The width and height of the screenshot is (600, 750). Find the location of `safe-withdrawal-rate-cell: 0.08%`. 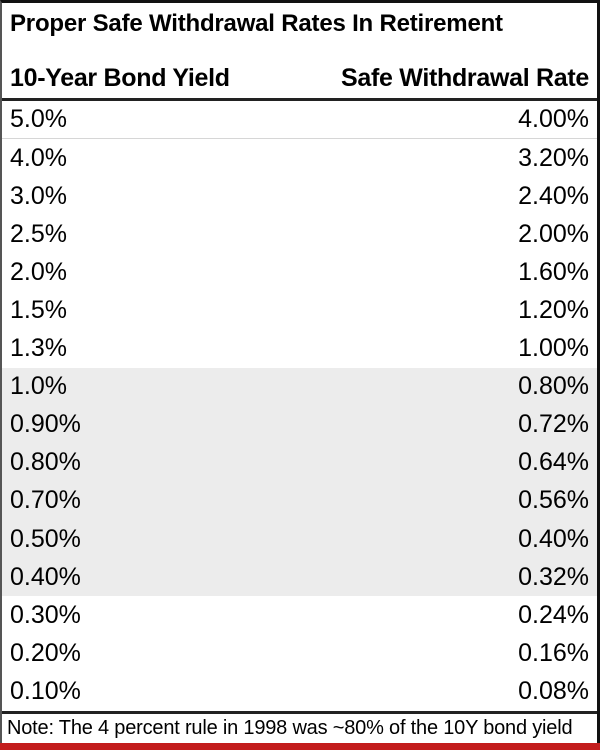

safe-withdrawal-rate-cell: 0.08% is located at coordinates (553, 690).